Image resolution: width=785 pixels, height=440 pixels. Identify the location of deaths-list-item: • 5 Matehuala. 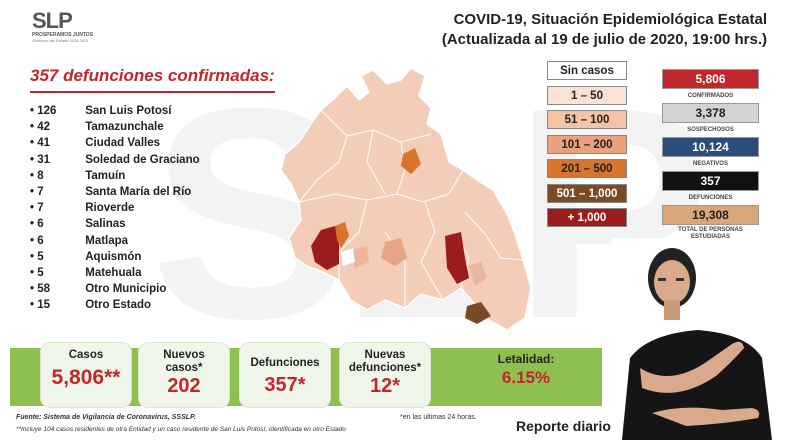
(86, 272).